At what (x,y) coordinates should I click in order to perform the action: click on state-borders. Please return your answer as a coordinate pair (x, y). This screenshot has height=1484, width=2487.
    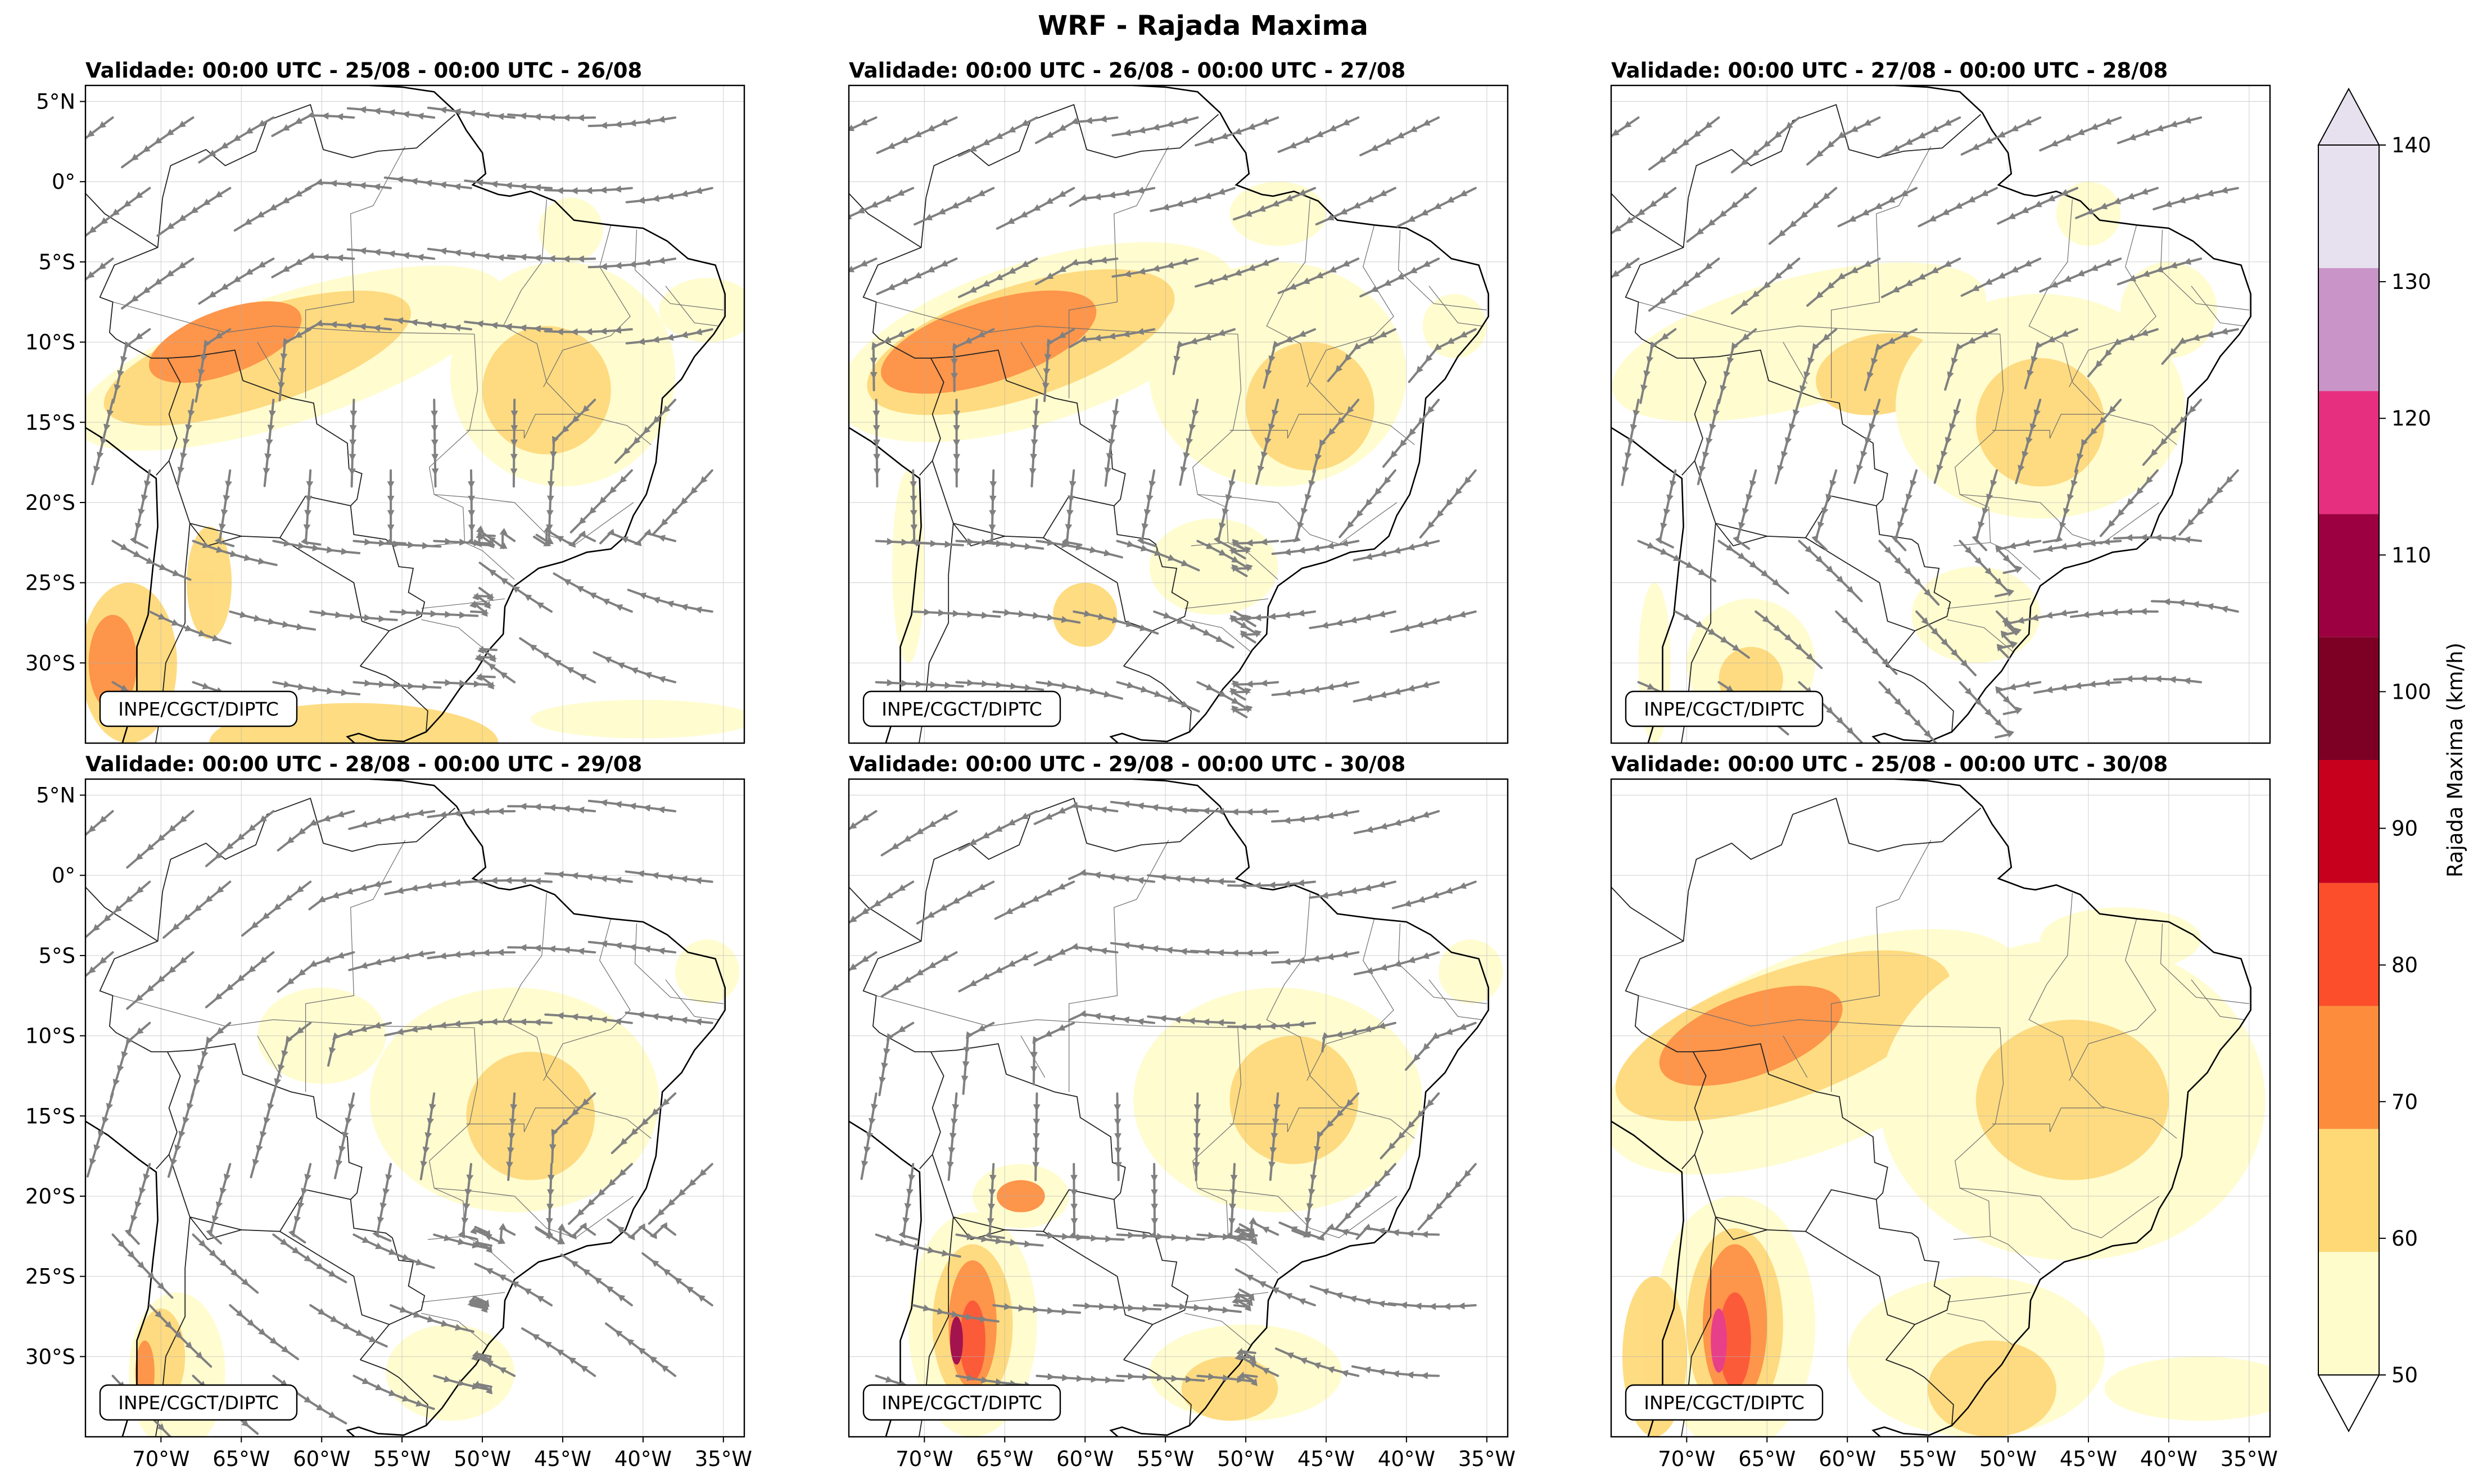
    Looking at the image, I should click on (1943, 1093).